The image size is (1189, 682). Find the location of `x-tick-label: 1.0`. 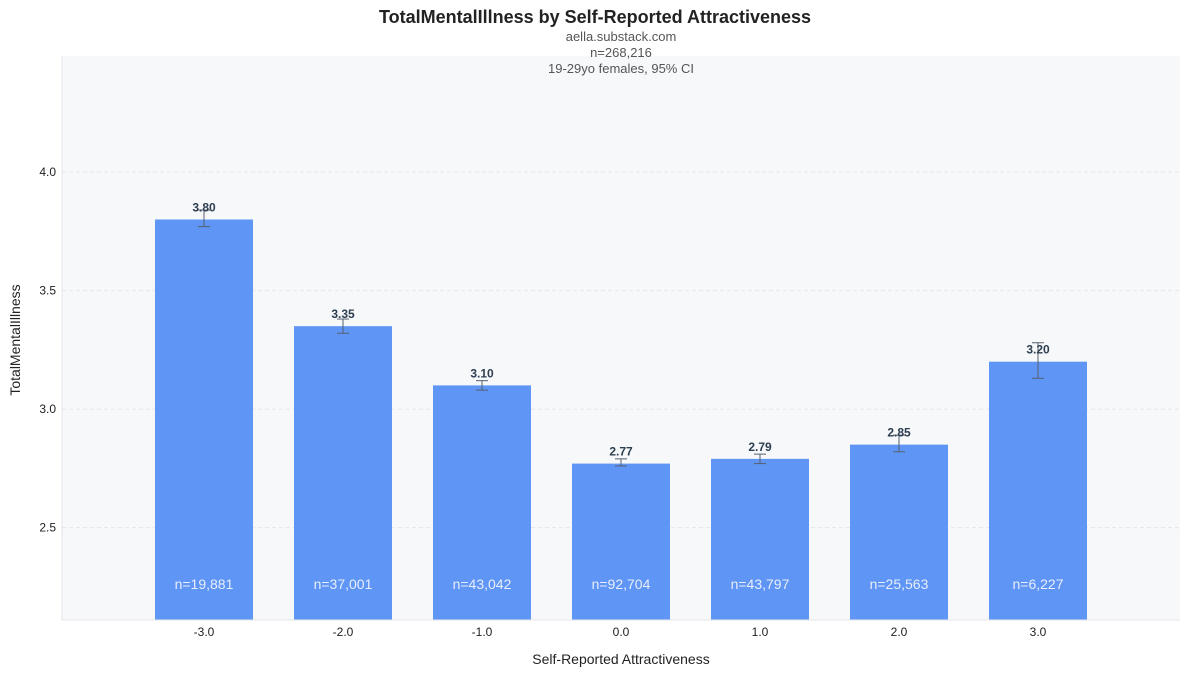

x-tick-label: 1.0 is located at coordinates (760, 632).